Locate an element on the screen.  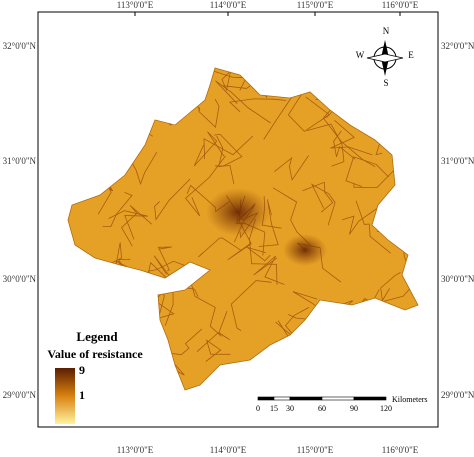
lat-label-right: 32°0'0"N is located at coordinates (457, 46).